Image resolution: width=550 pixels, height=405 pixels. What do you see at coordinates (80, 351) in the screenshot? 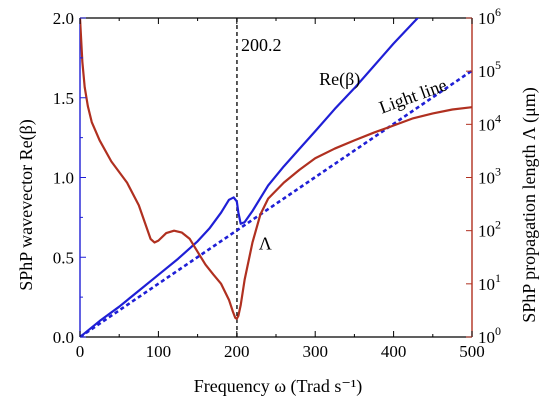
I see `x-tick-label: 0` at bounding box center [80, 351].